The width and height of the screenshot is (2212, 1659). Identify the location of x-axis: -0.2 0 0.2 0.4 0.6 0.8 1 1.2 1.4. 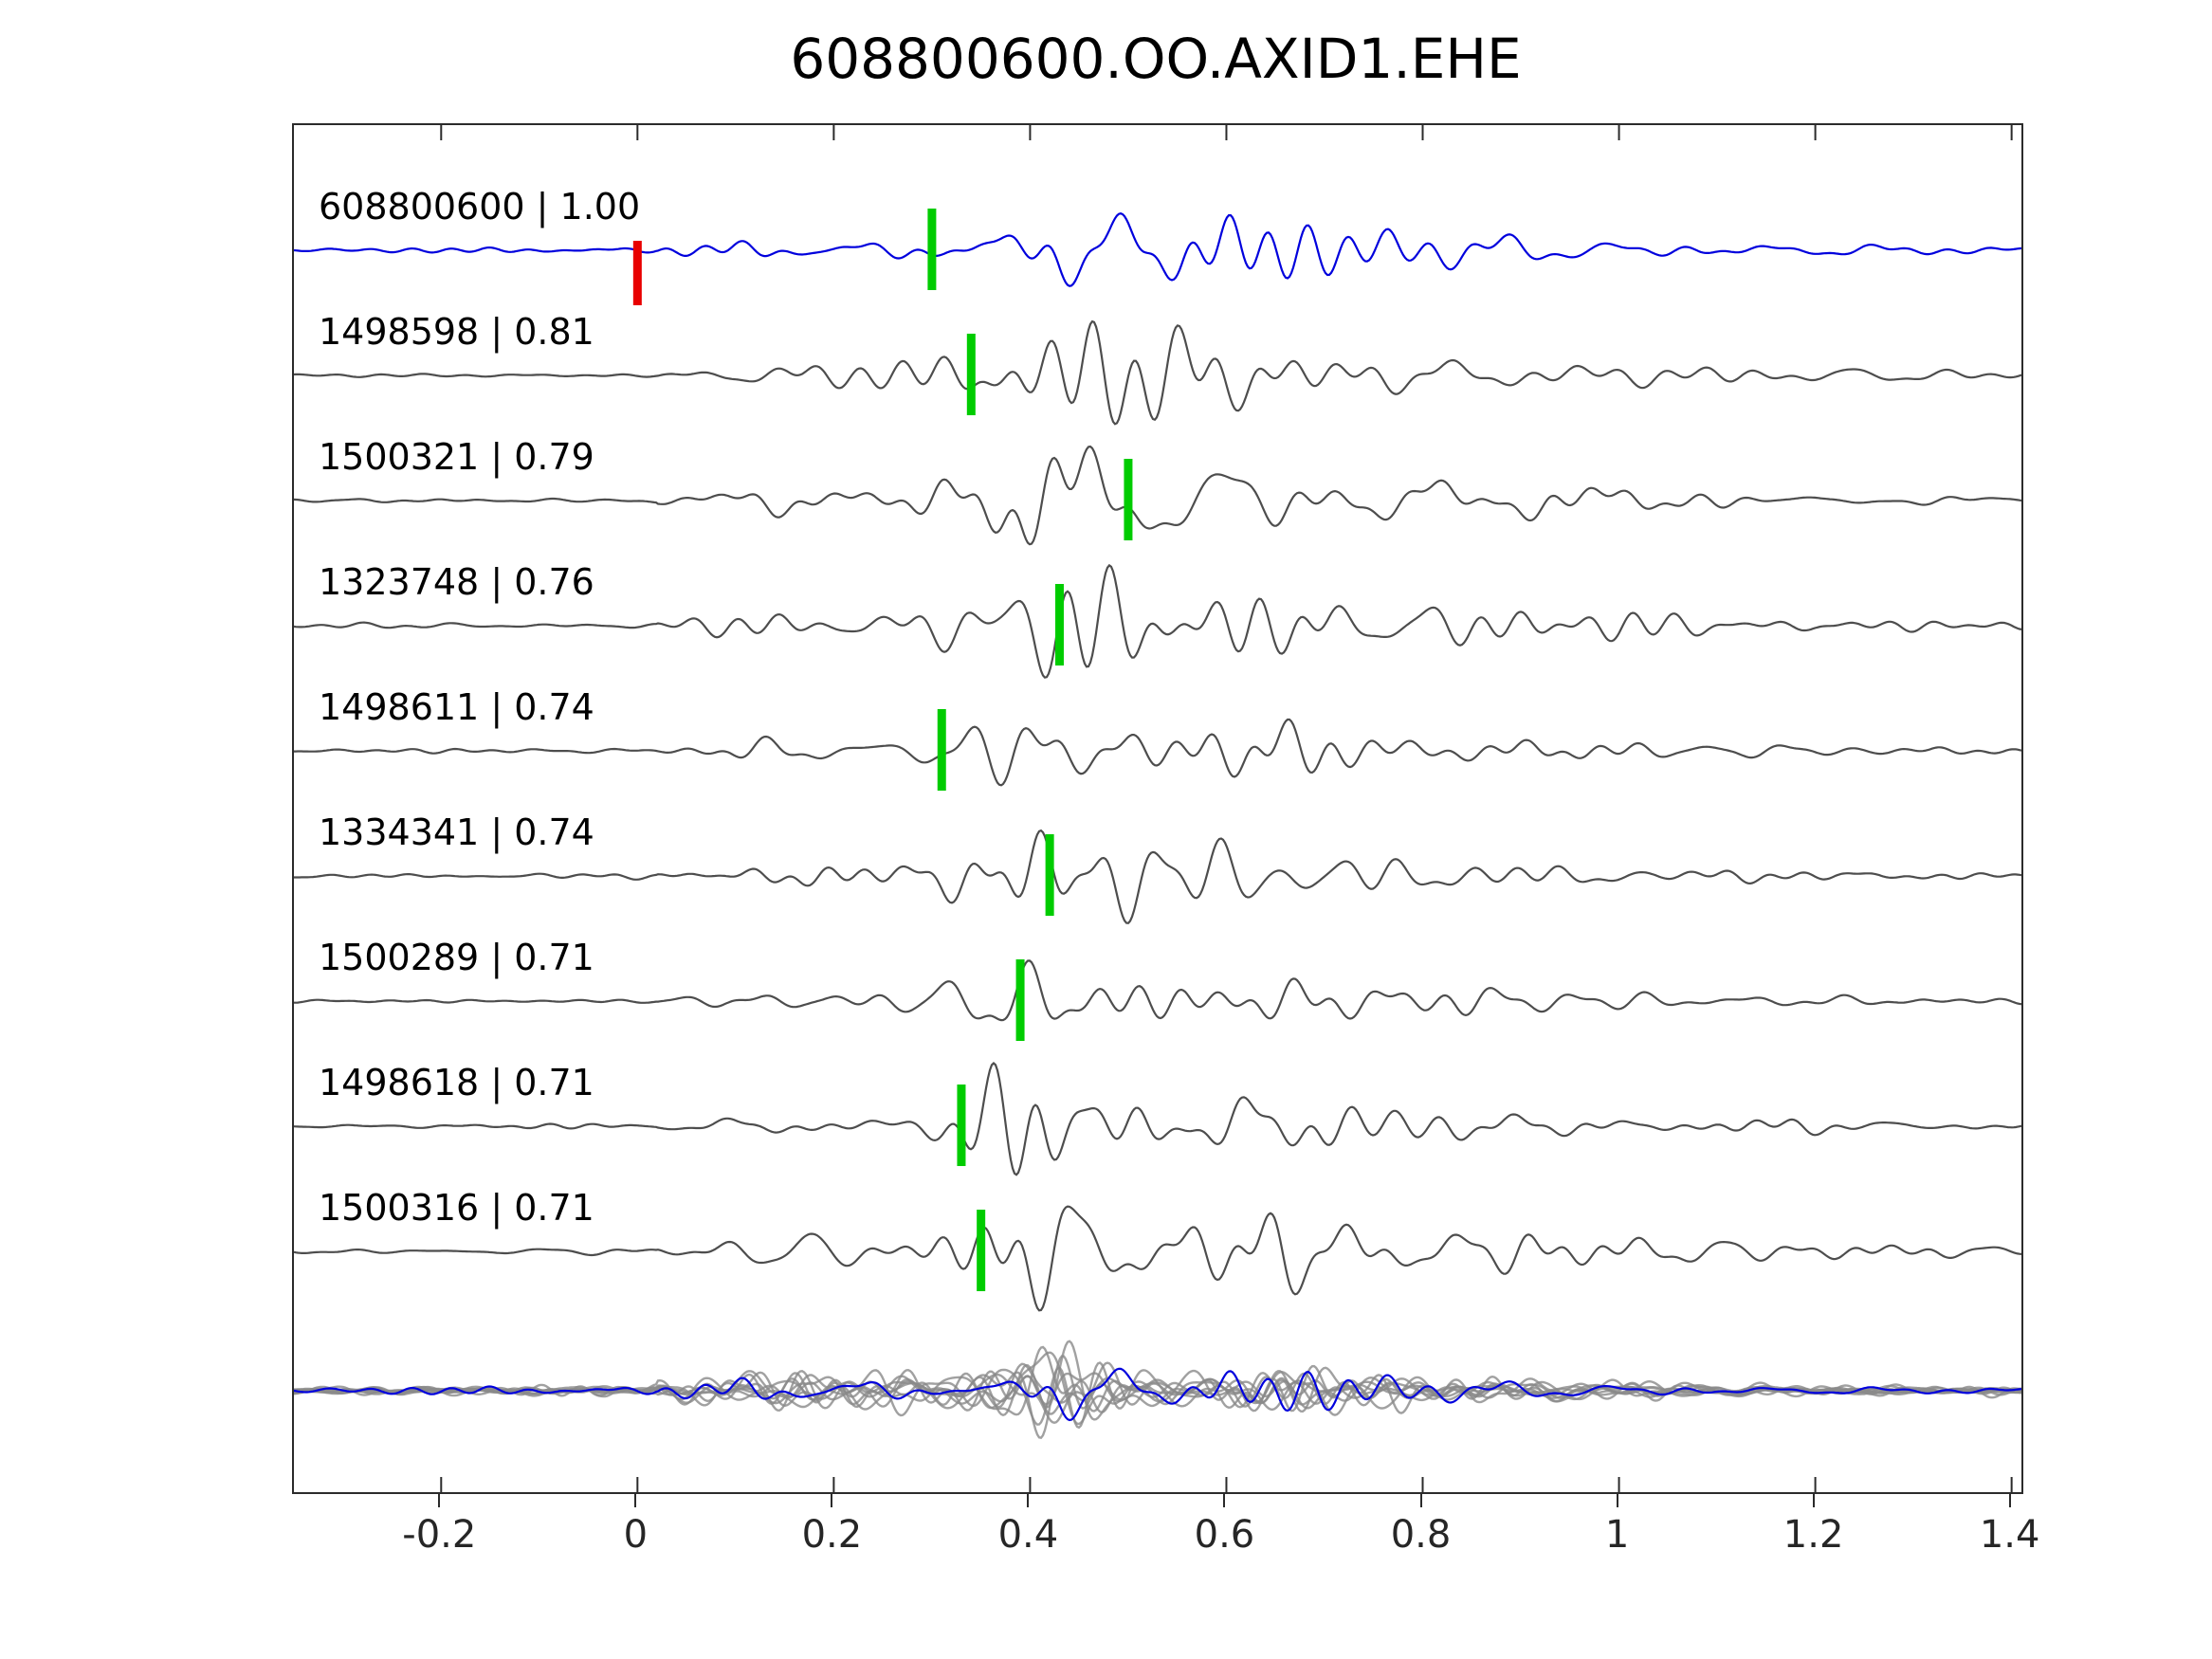
(1165, 1534).